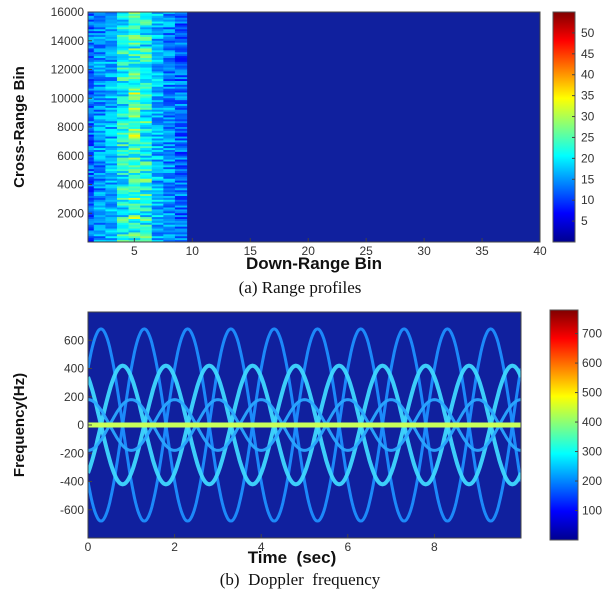 The image size is (614, 592). I want to click on range-profiles-ylabel: Cross-Range Bin, so click(19, 127).